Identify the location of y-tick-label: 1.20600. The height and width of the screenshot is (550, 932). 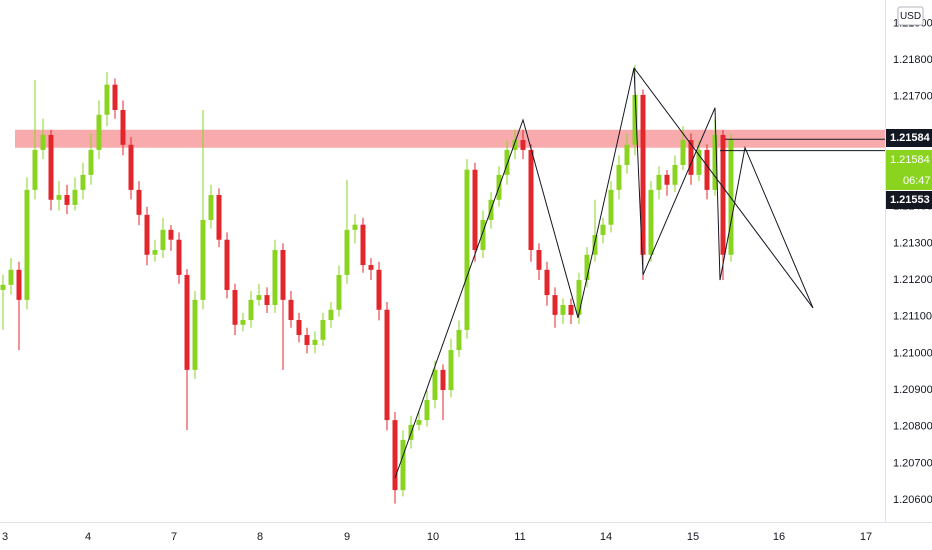
(912, 500).